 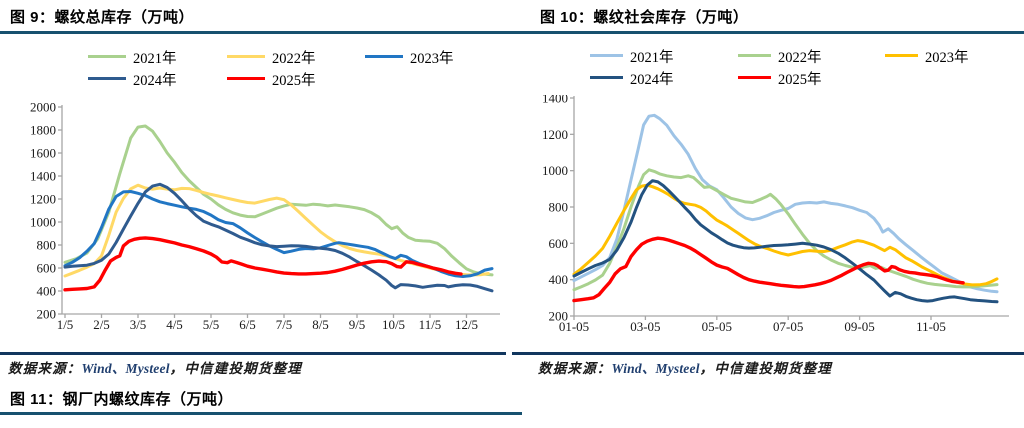 What do you see at coordinates (284, 324) in the screenshot?
I see `x-tick-label: 7/5` at bounding box center [284, 324].